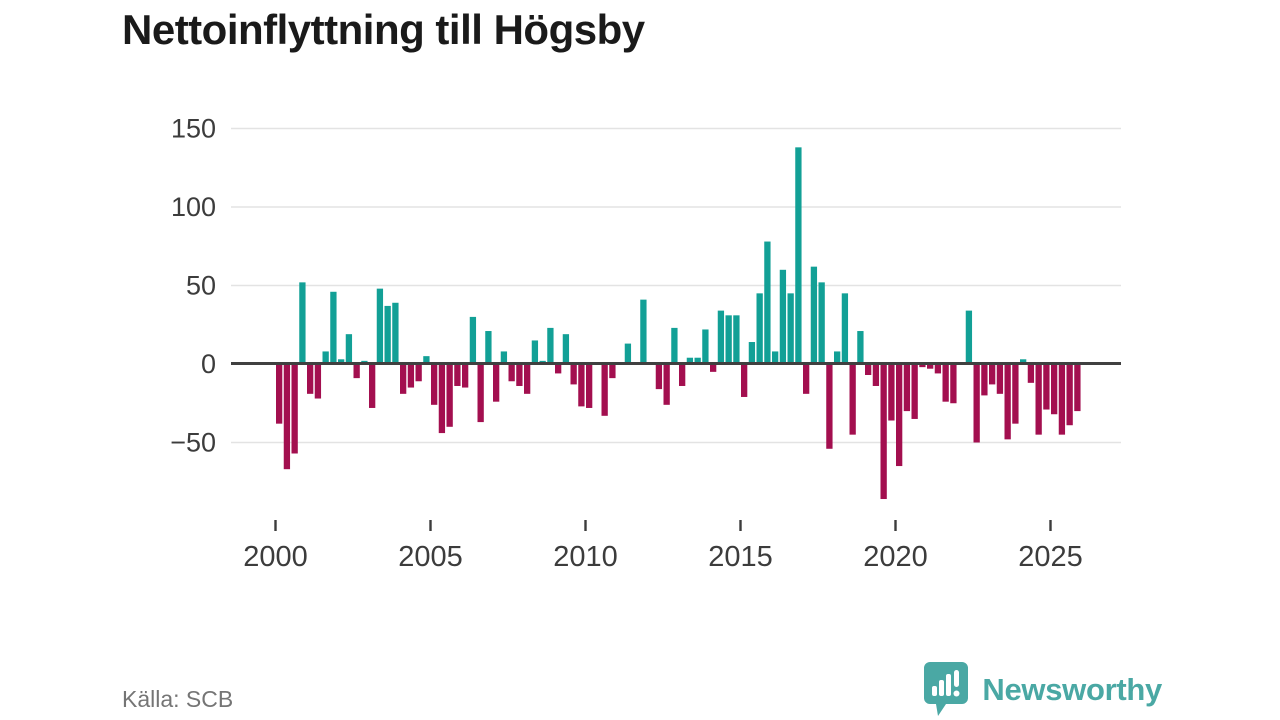  I want to click on bar-2000-Q3, so click(294, 409).